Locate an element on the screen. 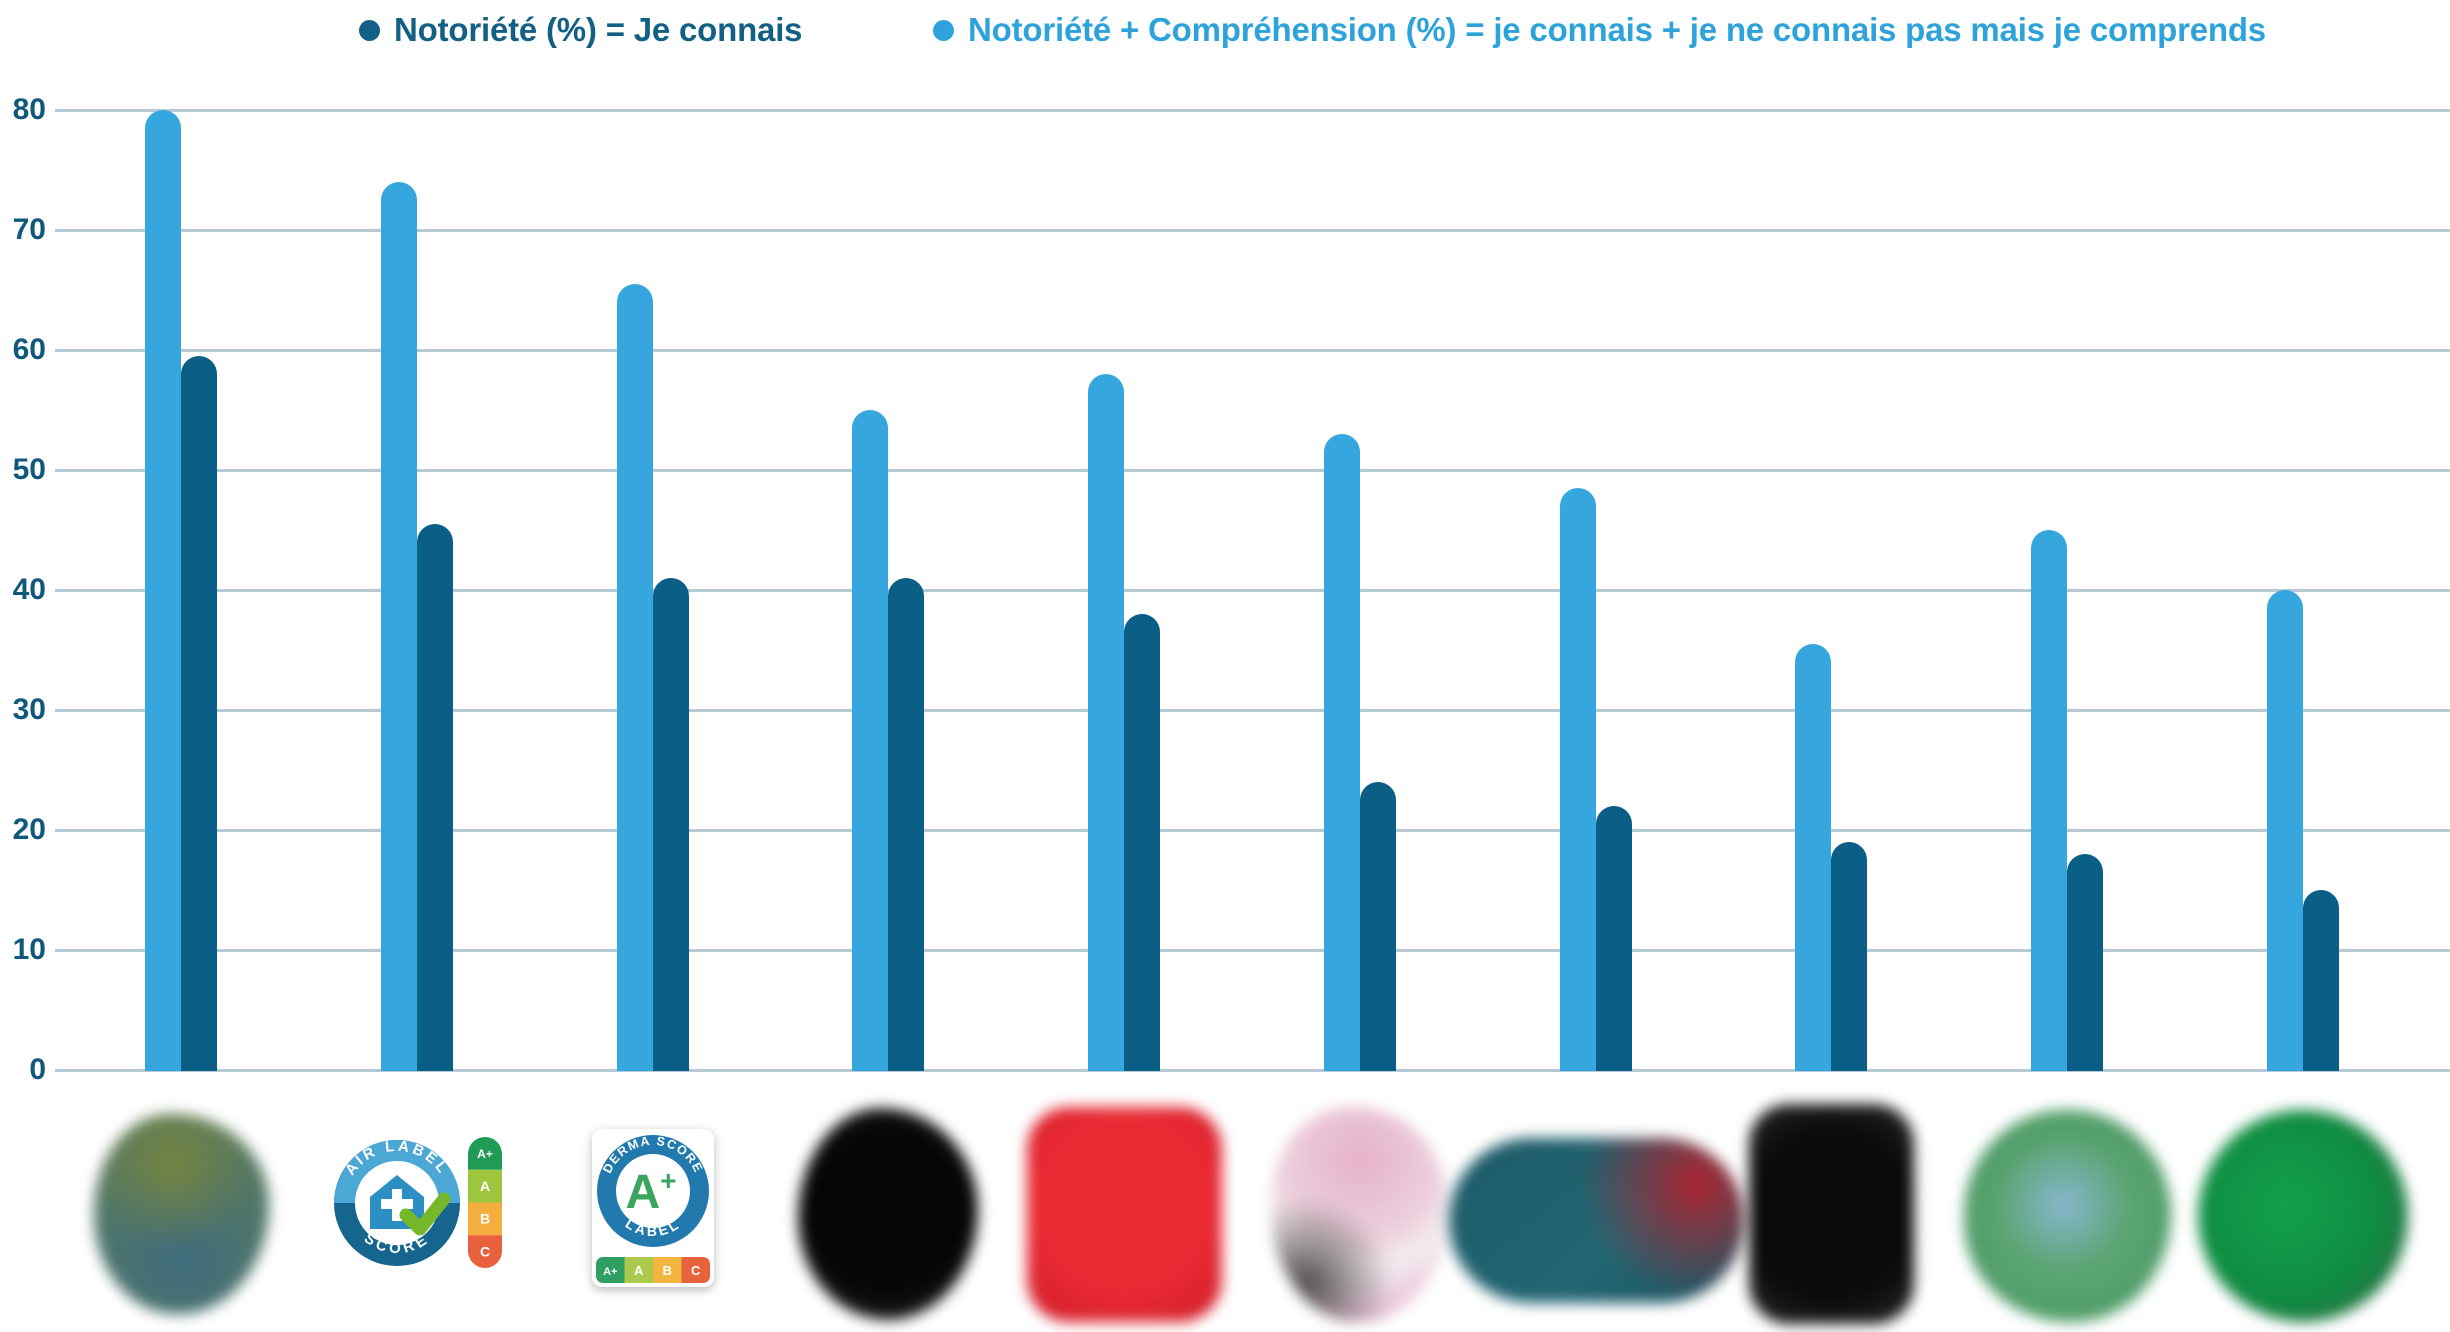 Image resolution: width=2450 pixels, height=1332 pixels. svg-text: LABEL is located at coordinates (653, 1227).